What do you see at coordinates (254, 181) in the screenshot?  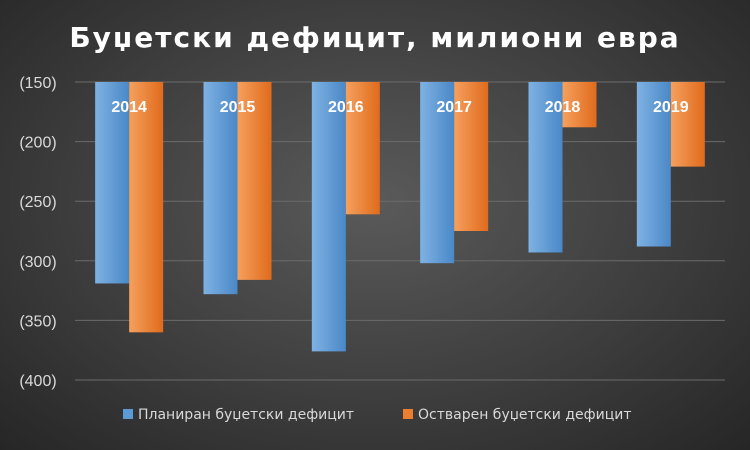 I see `bar-actual-2015` at bounding box center [254, 181].